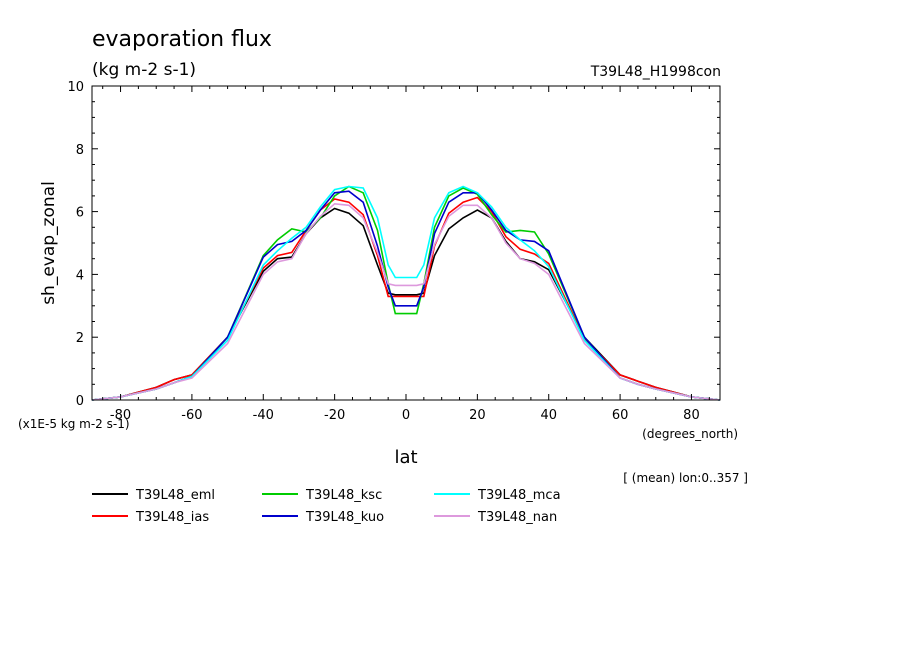 Image resolution: width=904 pixels, height=654 pixels. Describe the element at coordinates (172, 517) in the screenshot. I see `legend-label: T39L48_ias` at that location.